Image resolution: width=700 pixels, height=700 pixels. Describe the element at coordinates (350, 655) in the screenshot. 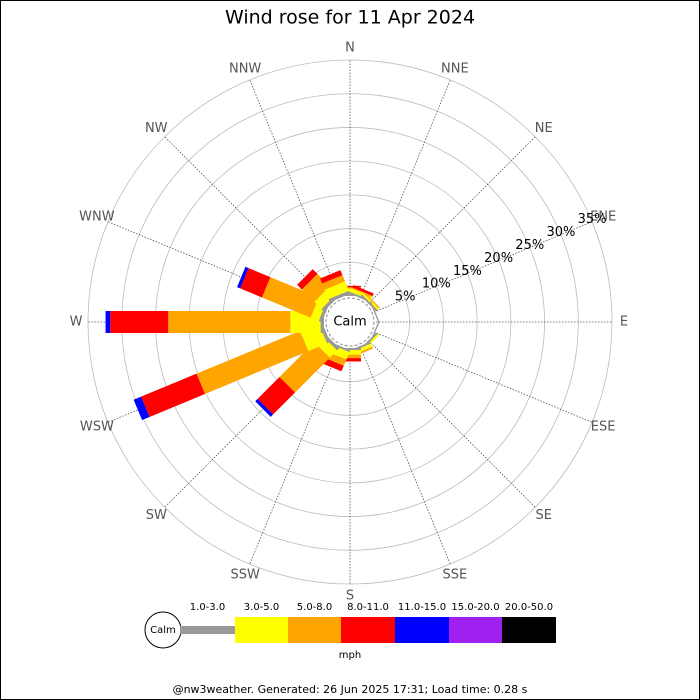

I see `legend-unit: mph` at that location.